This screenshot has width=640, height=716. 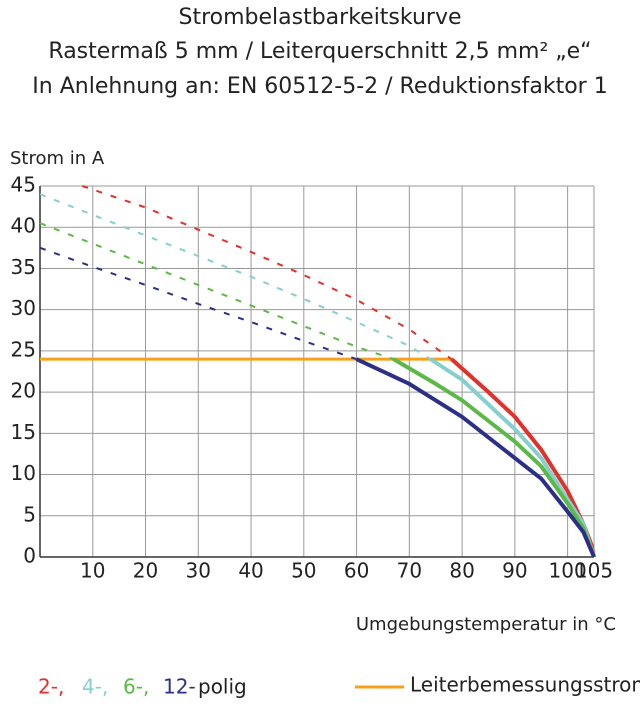 I want to click on y-tick-label: 45, so click(x=23, y=185).